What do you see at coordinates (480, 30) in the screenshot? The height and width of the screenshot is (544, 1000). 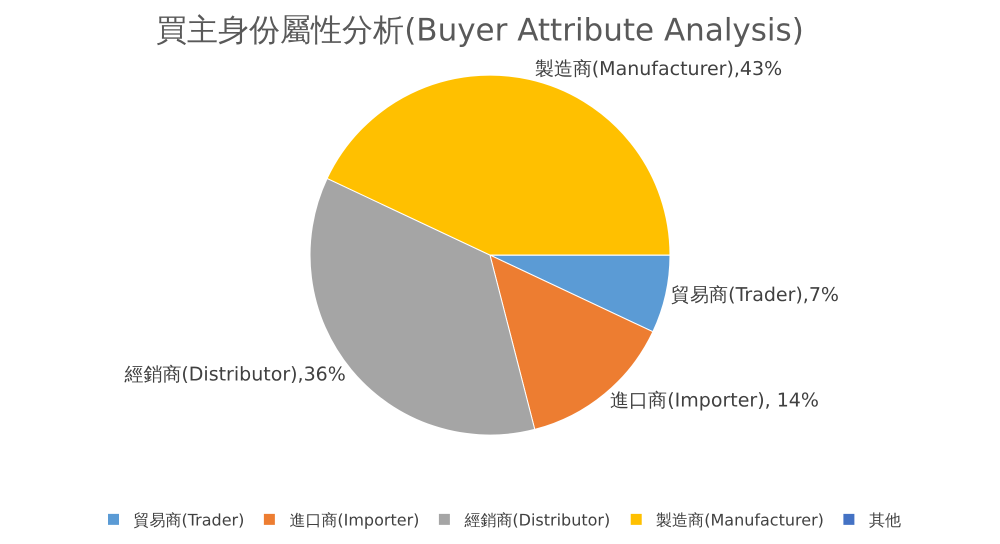 I see `chart-title: 買主身份屬性分析(Buyer Attribute Analysis)` at bounding box center [480, 30].